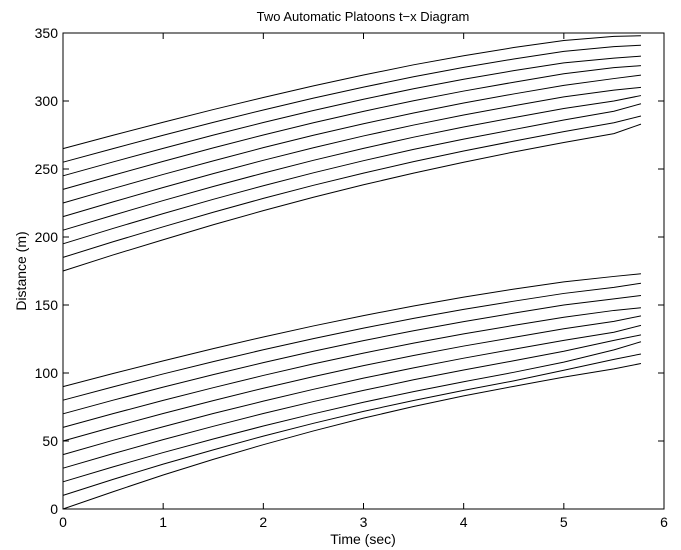  I want to click on y-tick-label: 100, so click(47, 373).